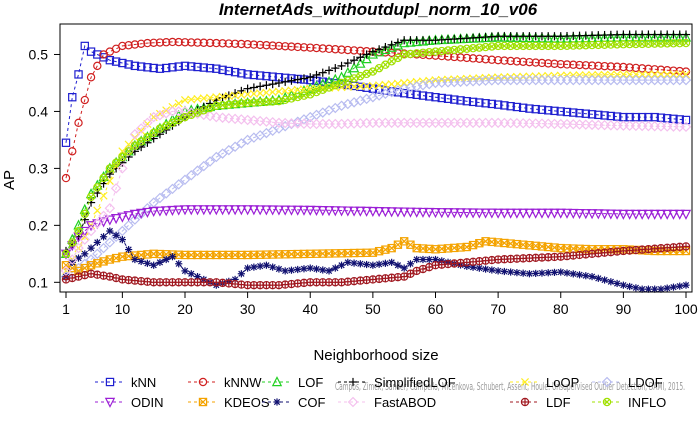 The height and width of the screenshot is (434, 698). Describe the element at coordinates (627, 382) in the screenshot. I see `legend-item-ldof: LDOF` at that location.